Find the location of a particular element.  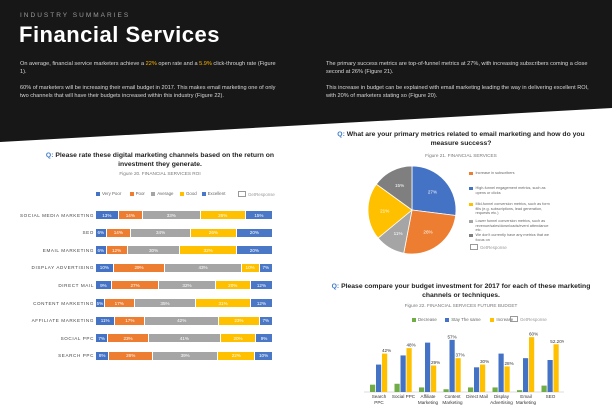

roi-category-label: SOCIAL MEDIA MARKETING is located at coordinates (56, 215).